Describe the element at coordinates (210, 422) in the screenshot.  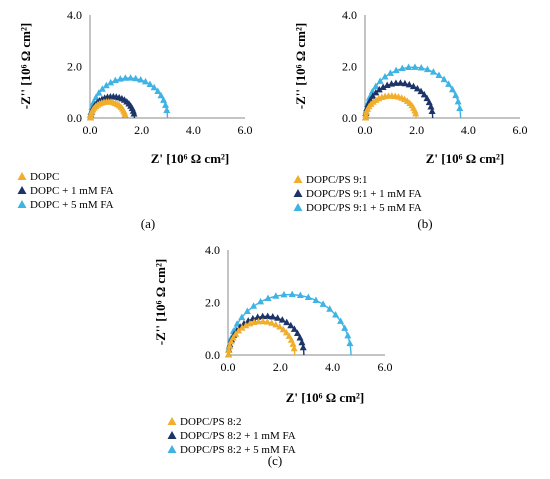
I see `legend-label: DOPC/PS 8:2` at that location.